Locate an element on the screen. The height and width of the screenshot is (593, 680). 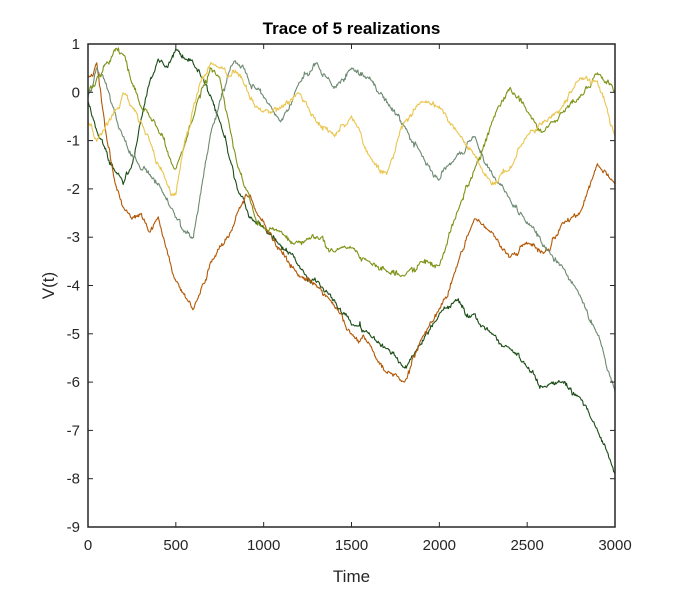
y-tick-label: -6 is located at coordinates (73, 382).